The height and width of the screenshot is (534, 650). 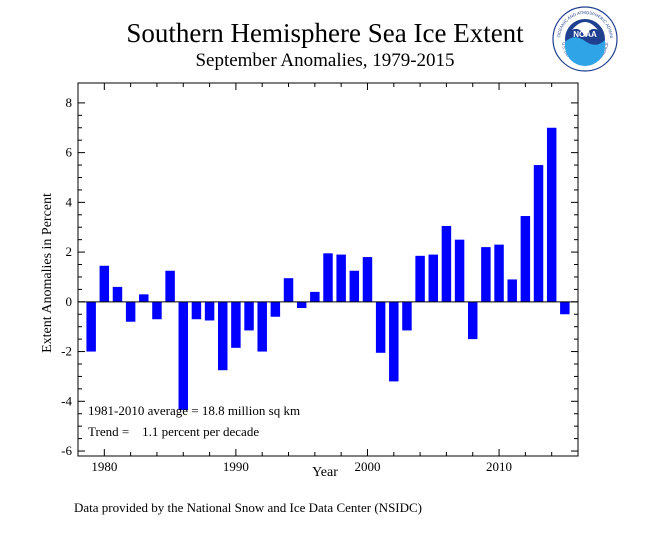 I want to click on bar-2007, so click(x=459, y=270).